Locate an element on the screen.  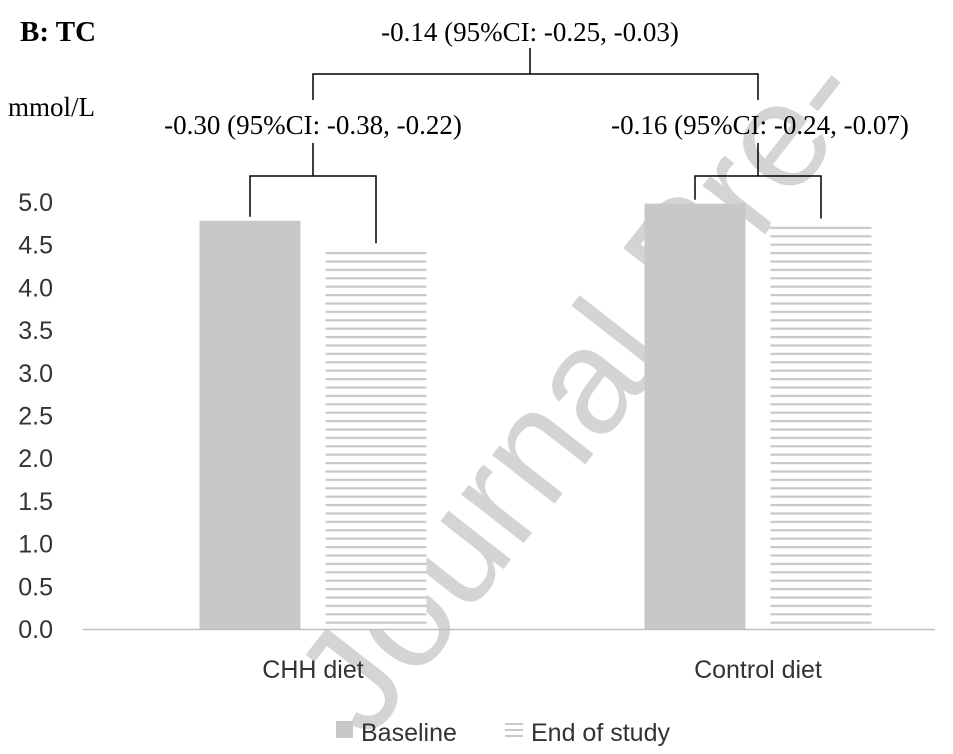
y-tick-label: 2.0 is located at coordinates (35, 459).